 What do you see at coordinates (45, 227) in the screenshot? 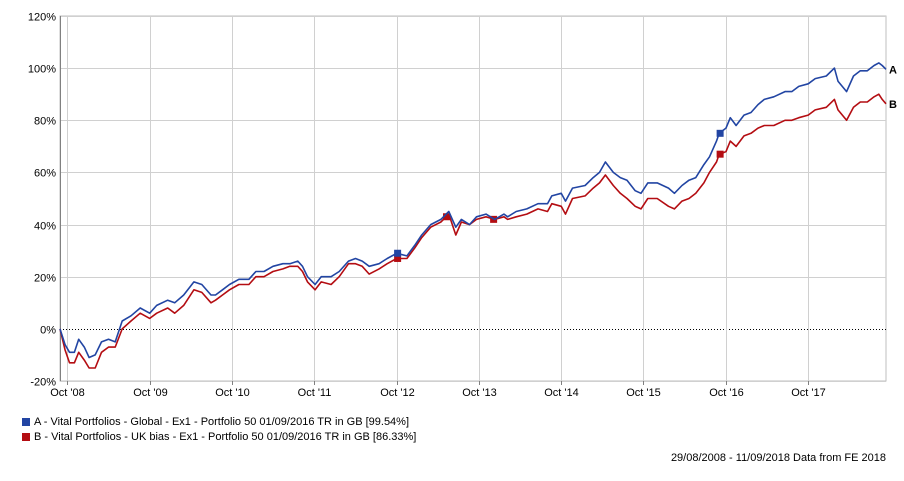
I see `y-tick-label: 40%` at bounding box center [45, 227].